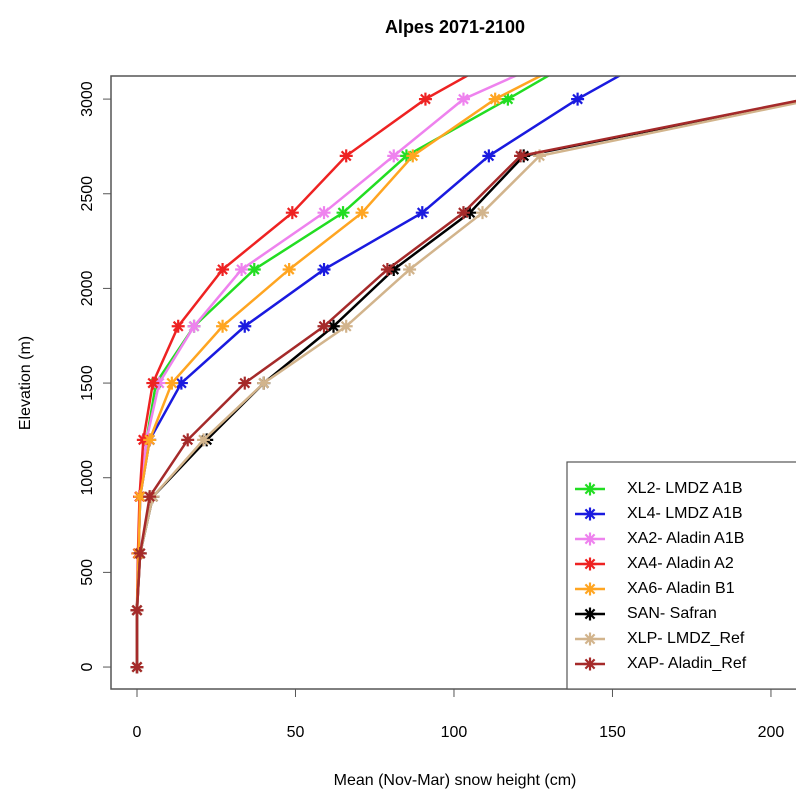 Image resolution: width=796 pixels, height=795 pixels. What do you see at coordinates (685, 513) in the screenshot?
I see `legend-label: XL4- LMDZ A1B` at bounding box center [685, 513].